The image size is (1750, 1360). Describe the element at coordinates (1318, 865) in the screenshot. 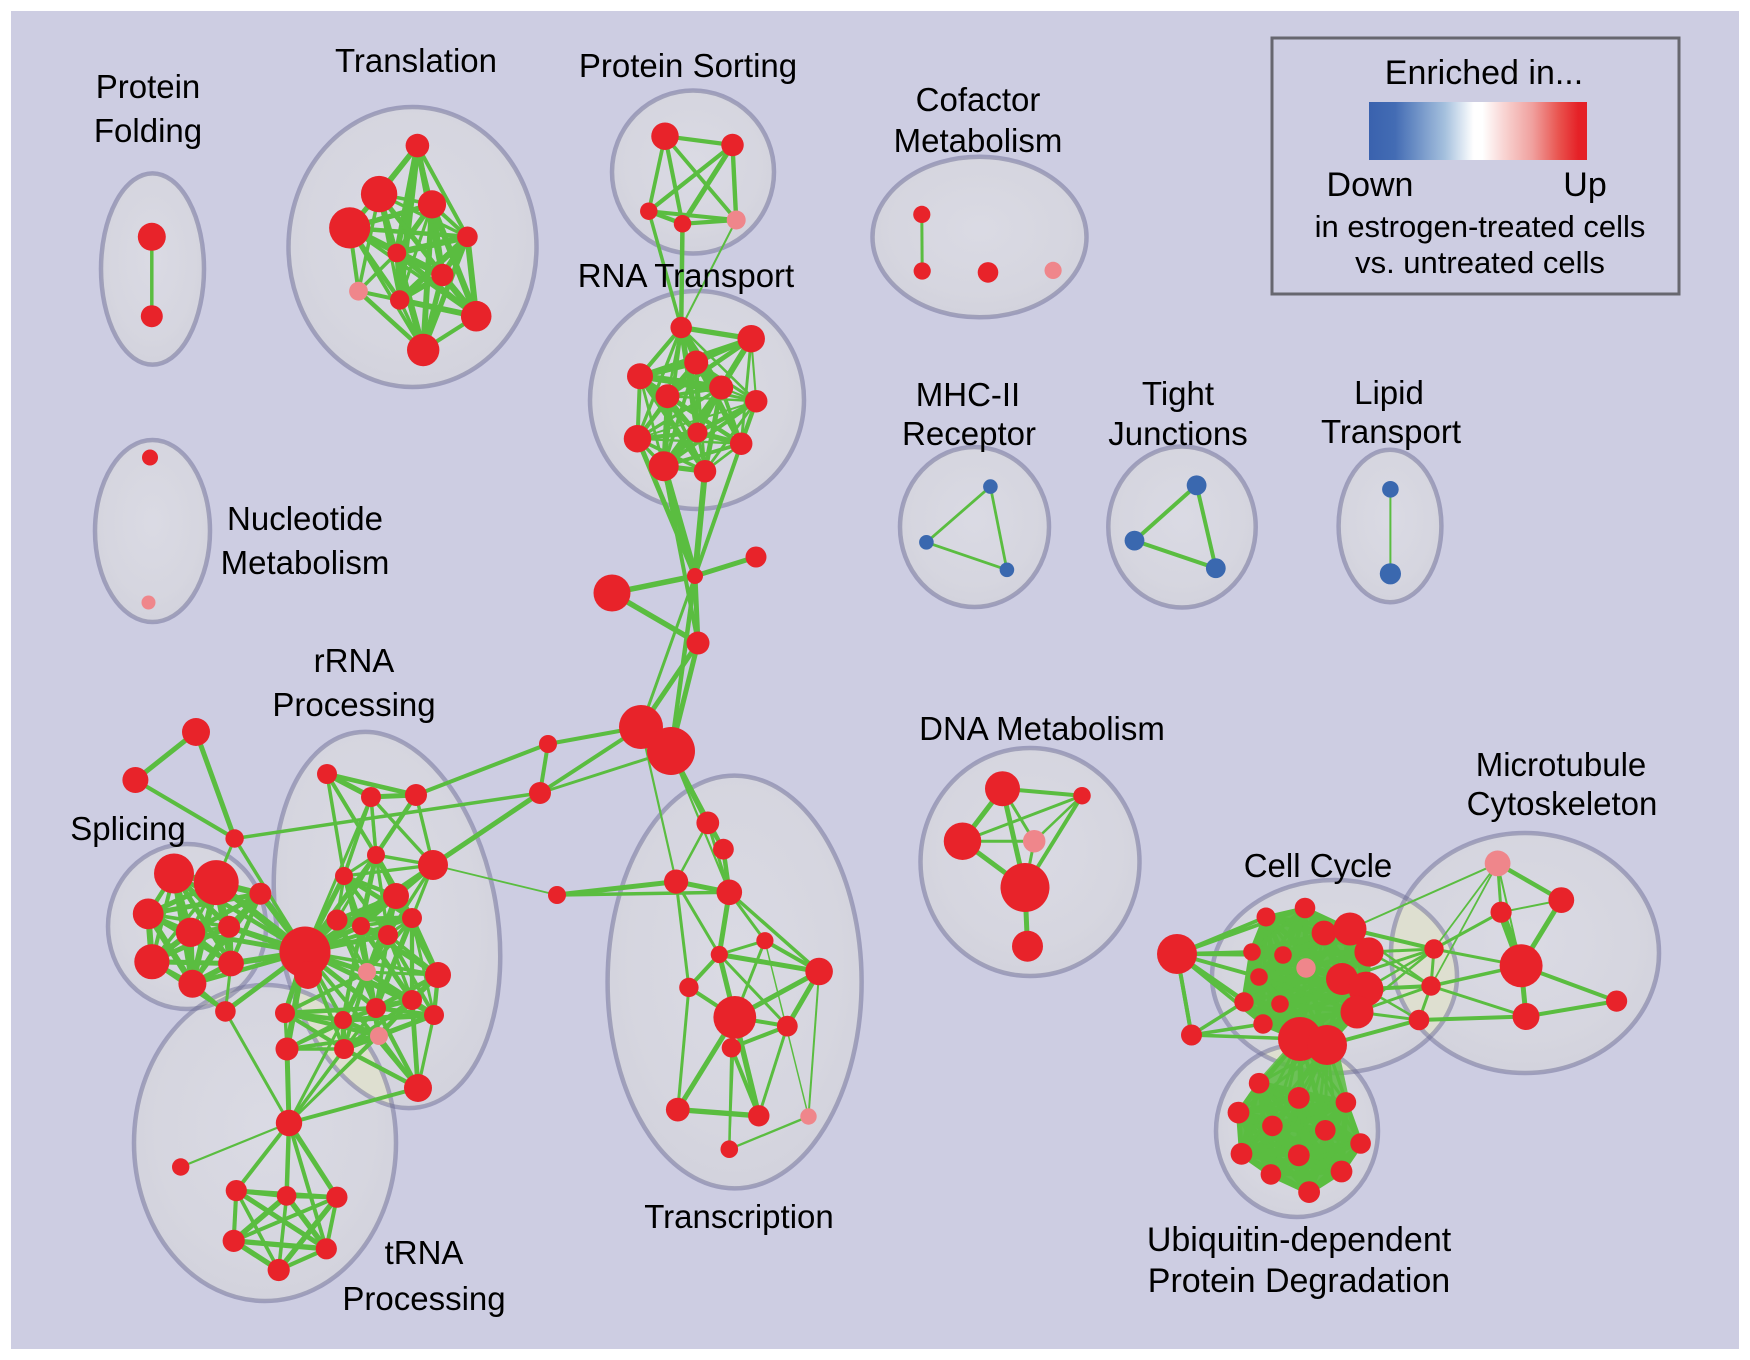

I see `svg-text: Cell Cycle` at that location.